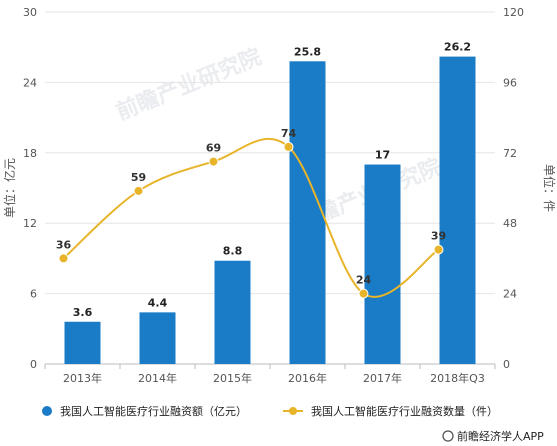  I want to click on right-tick-label: 72, so click(510, 153).